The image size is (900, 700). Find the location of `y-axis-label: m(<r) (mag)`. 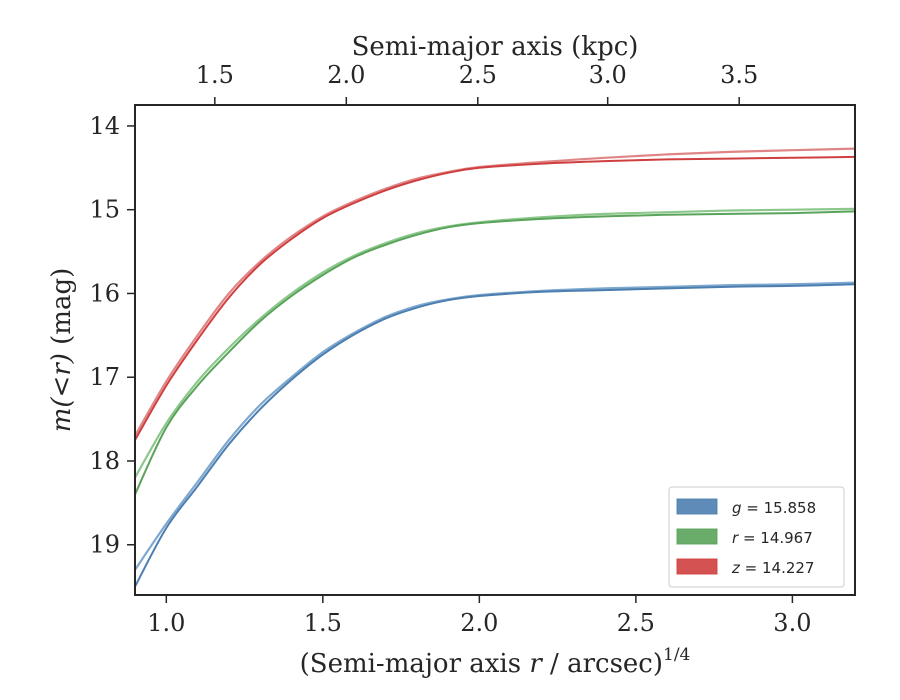

y-axis-label: m(<r) (mag) is located at coordinates (62, 350).